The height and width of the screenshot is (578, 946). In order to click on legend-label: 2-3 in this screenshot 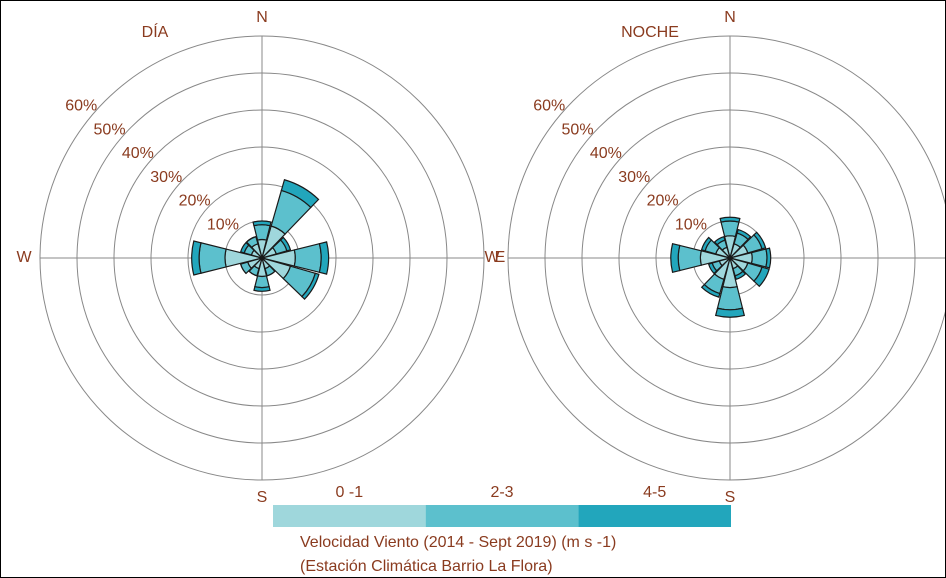, I will do `click(501, 492)`.